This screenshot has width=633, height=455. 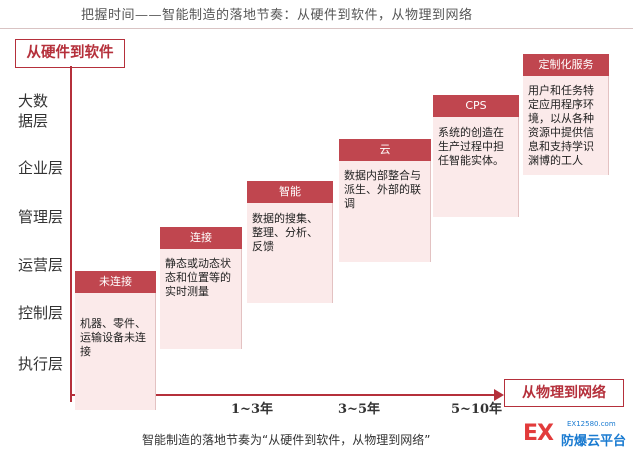 What do you see at coordinates (359, 409) in the screenshot?
I see `x-tick-3-5: 3~5年` at bounding box center [359, 409].